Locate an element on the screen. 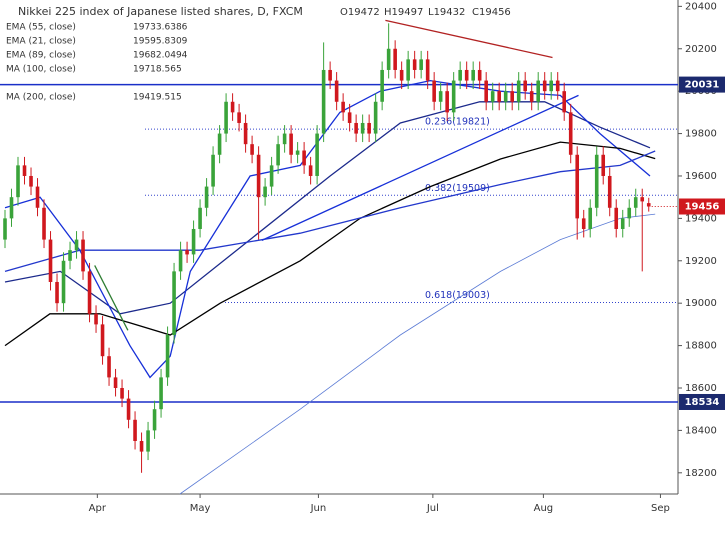  y-tick-label: 19600 is located at coordinates (701, 176).